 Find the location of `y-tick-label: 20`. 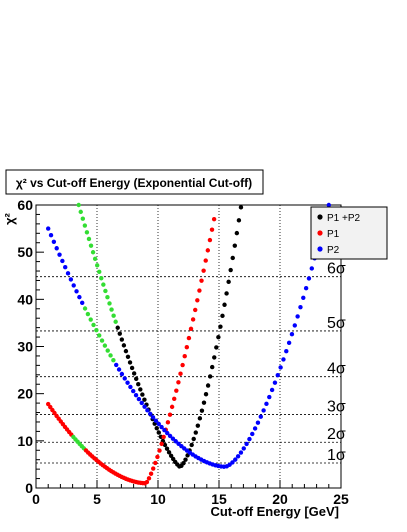

y-tick-label: 20 is located at coordinates (25, 394).